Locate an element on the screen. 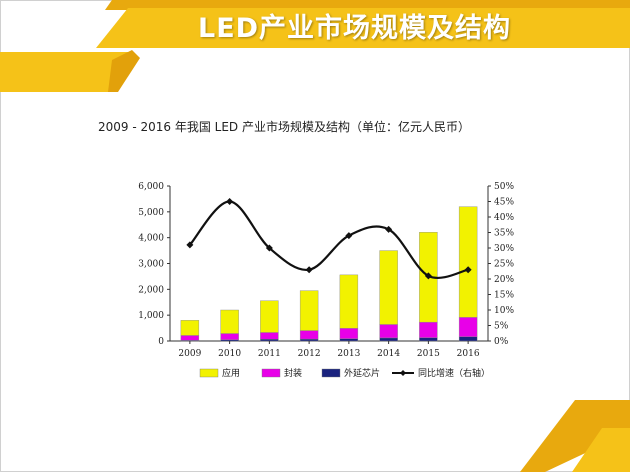 The image size is (630, 472). y-left-tick-label: 5,000 is located at coordinates (151, 213).